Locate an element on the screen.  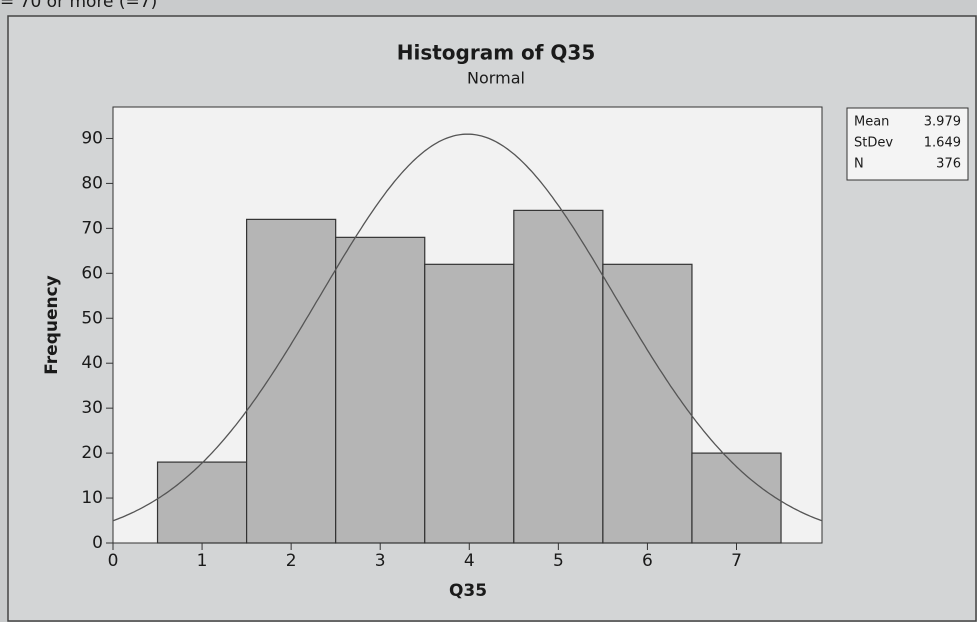
y-tick-label: 70 is located at coordinates (92, 228).